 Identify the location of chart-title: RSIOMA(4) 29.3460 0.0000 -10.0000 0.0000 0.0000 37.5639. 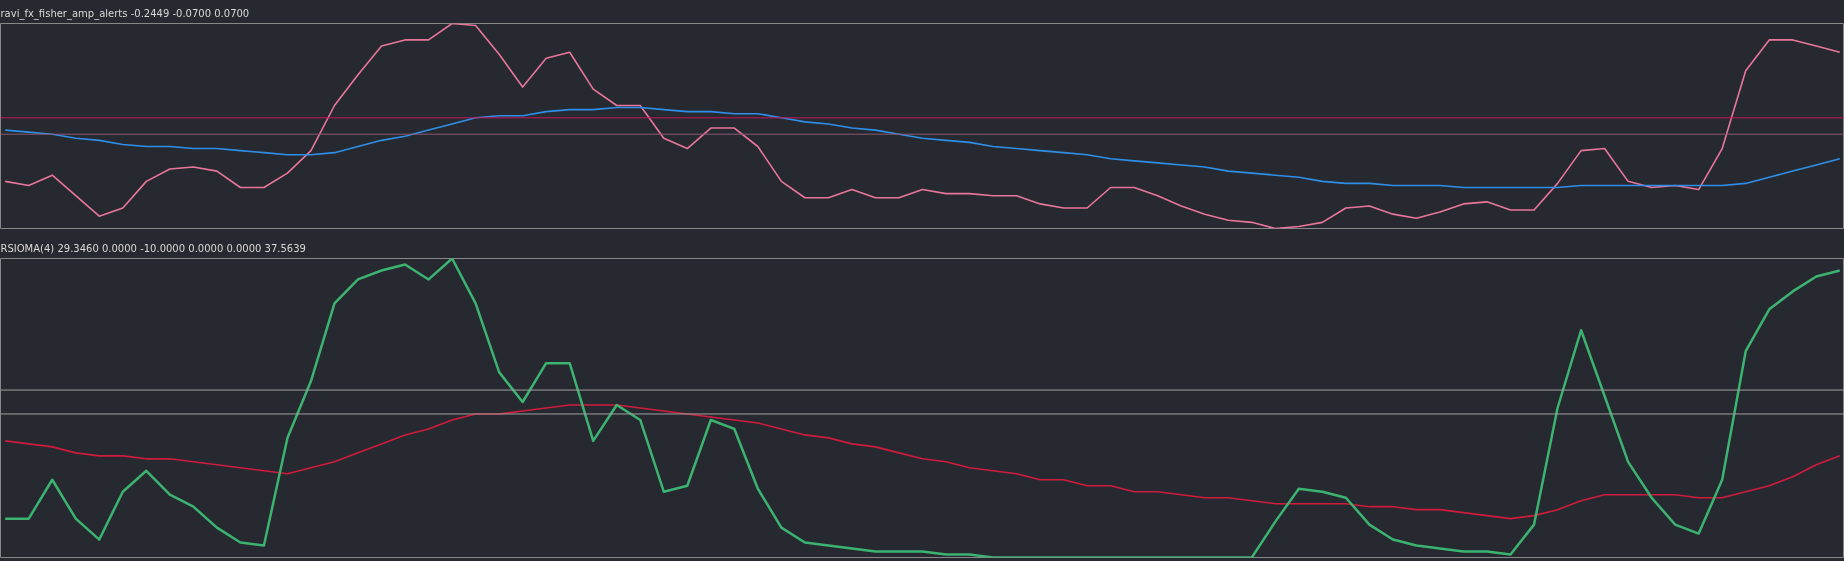
(153, 248).